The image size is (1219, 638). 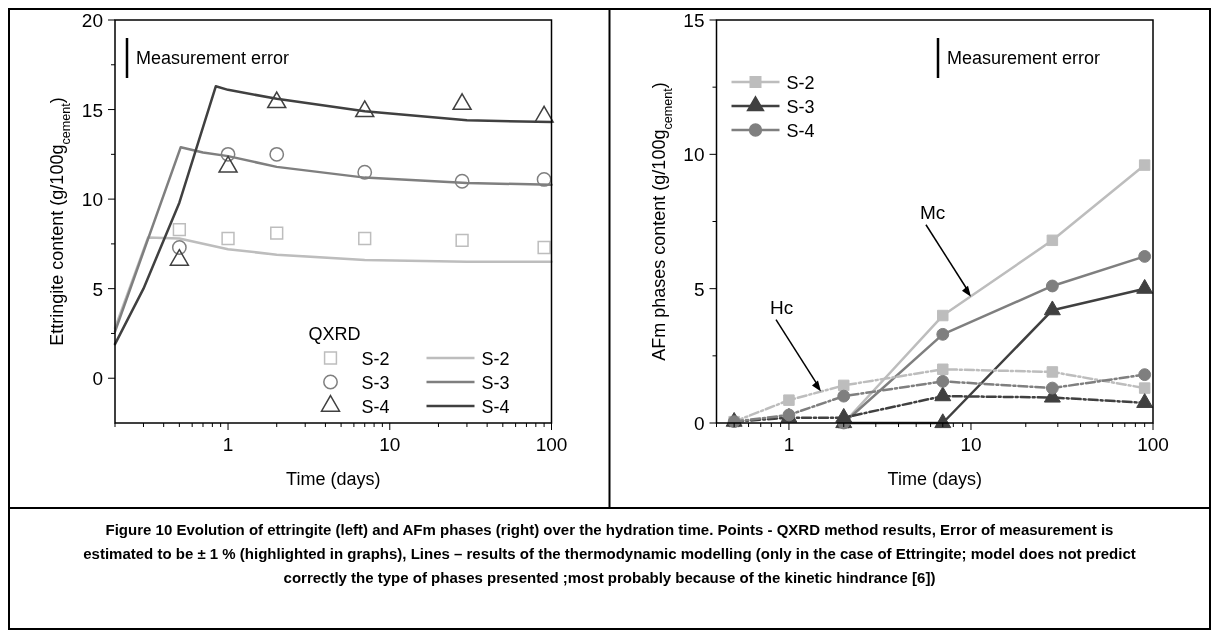 What do you see at coordinates (932, 212) in the screenshot?
I see `annotation: Mc` at bounding box center [932, 212].